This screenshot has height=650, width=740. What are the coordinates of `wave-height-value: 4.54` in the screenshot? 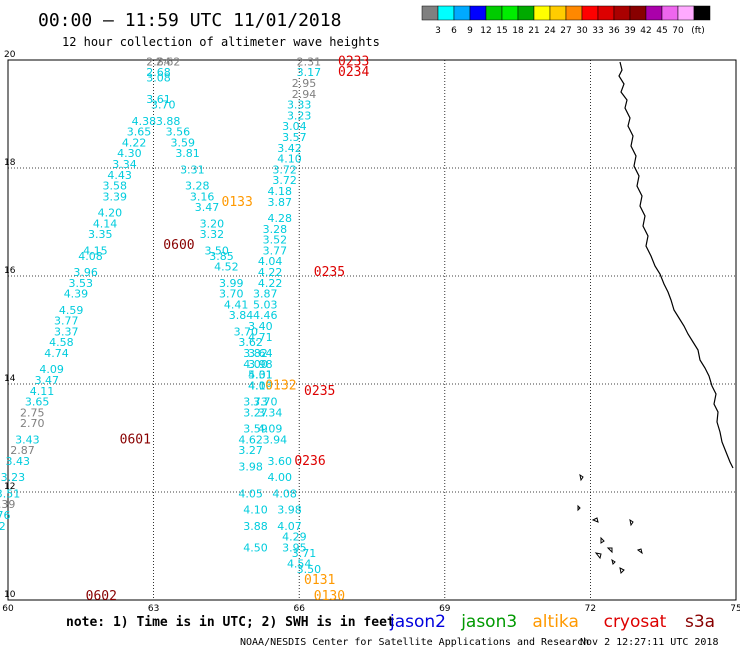 It's located at (299, 564).